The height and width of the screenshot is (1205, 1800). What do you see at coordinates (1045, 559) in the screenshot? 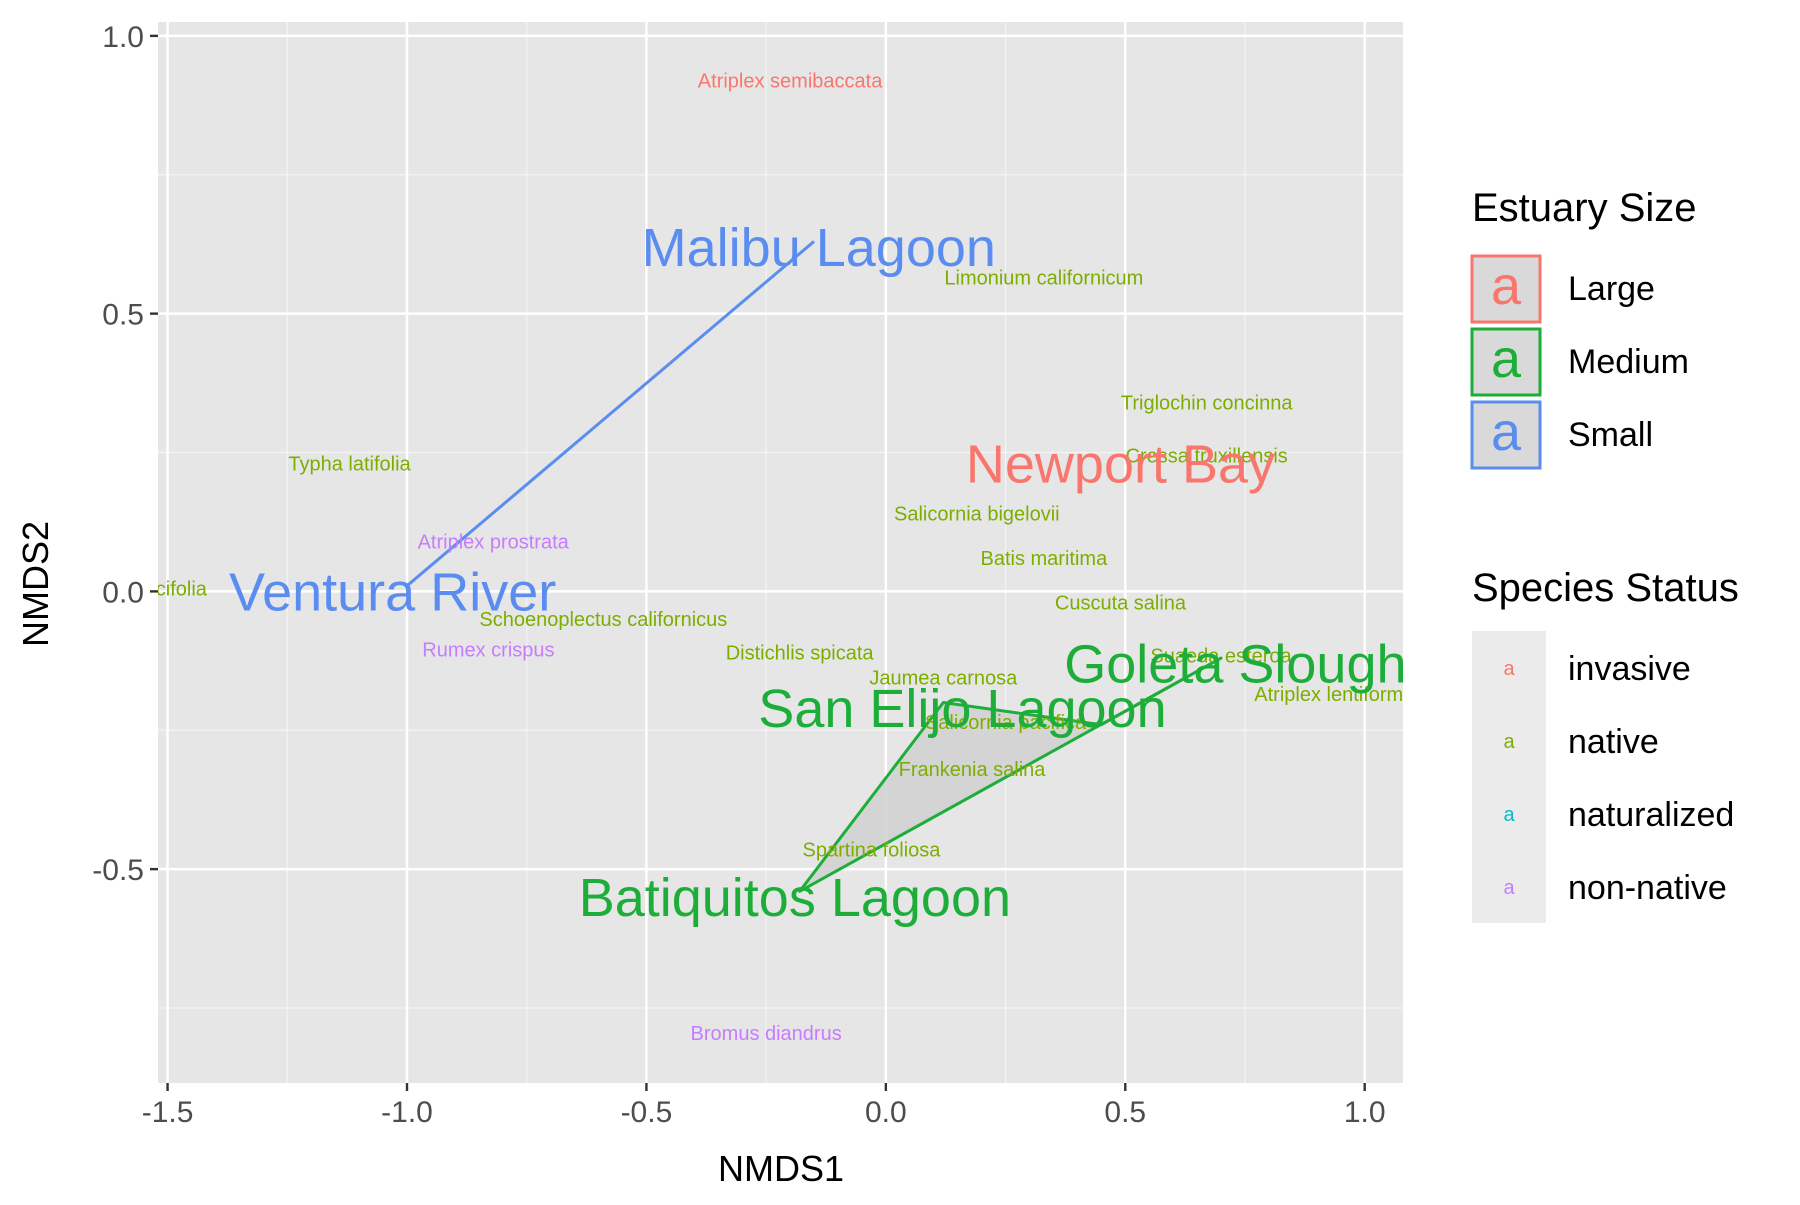
I see `species-label: Batis maritima` at bounding box center [1045, 559].